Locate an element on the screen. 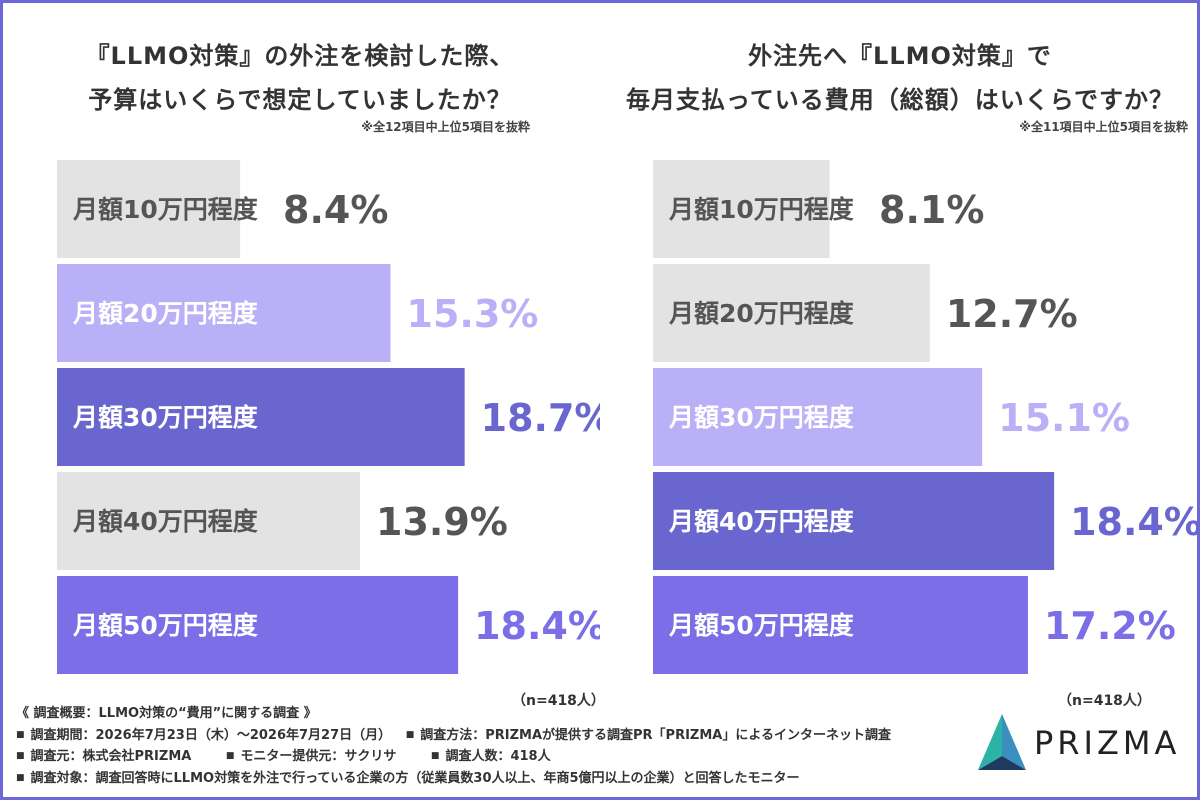  prizma-logo: PRIZMA is located at coordinates (1084, 747).